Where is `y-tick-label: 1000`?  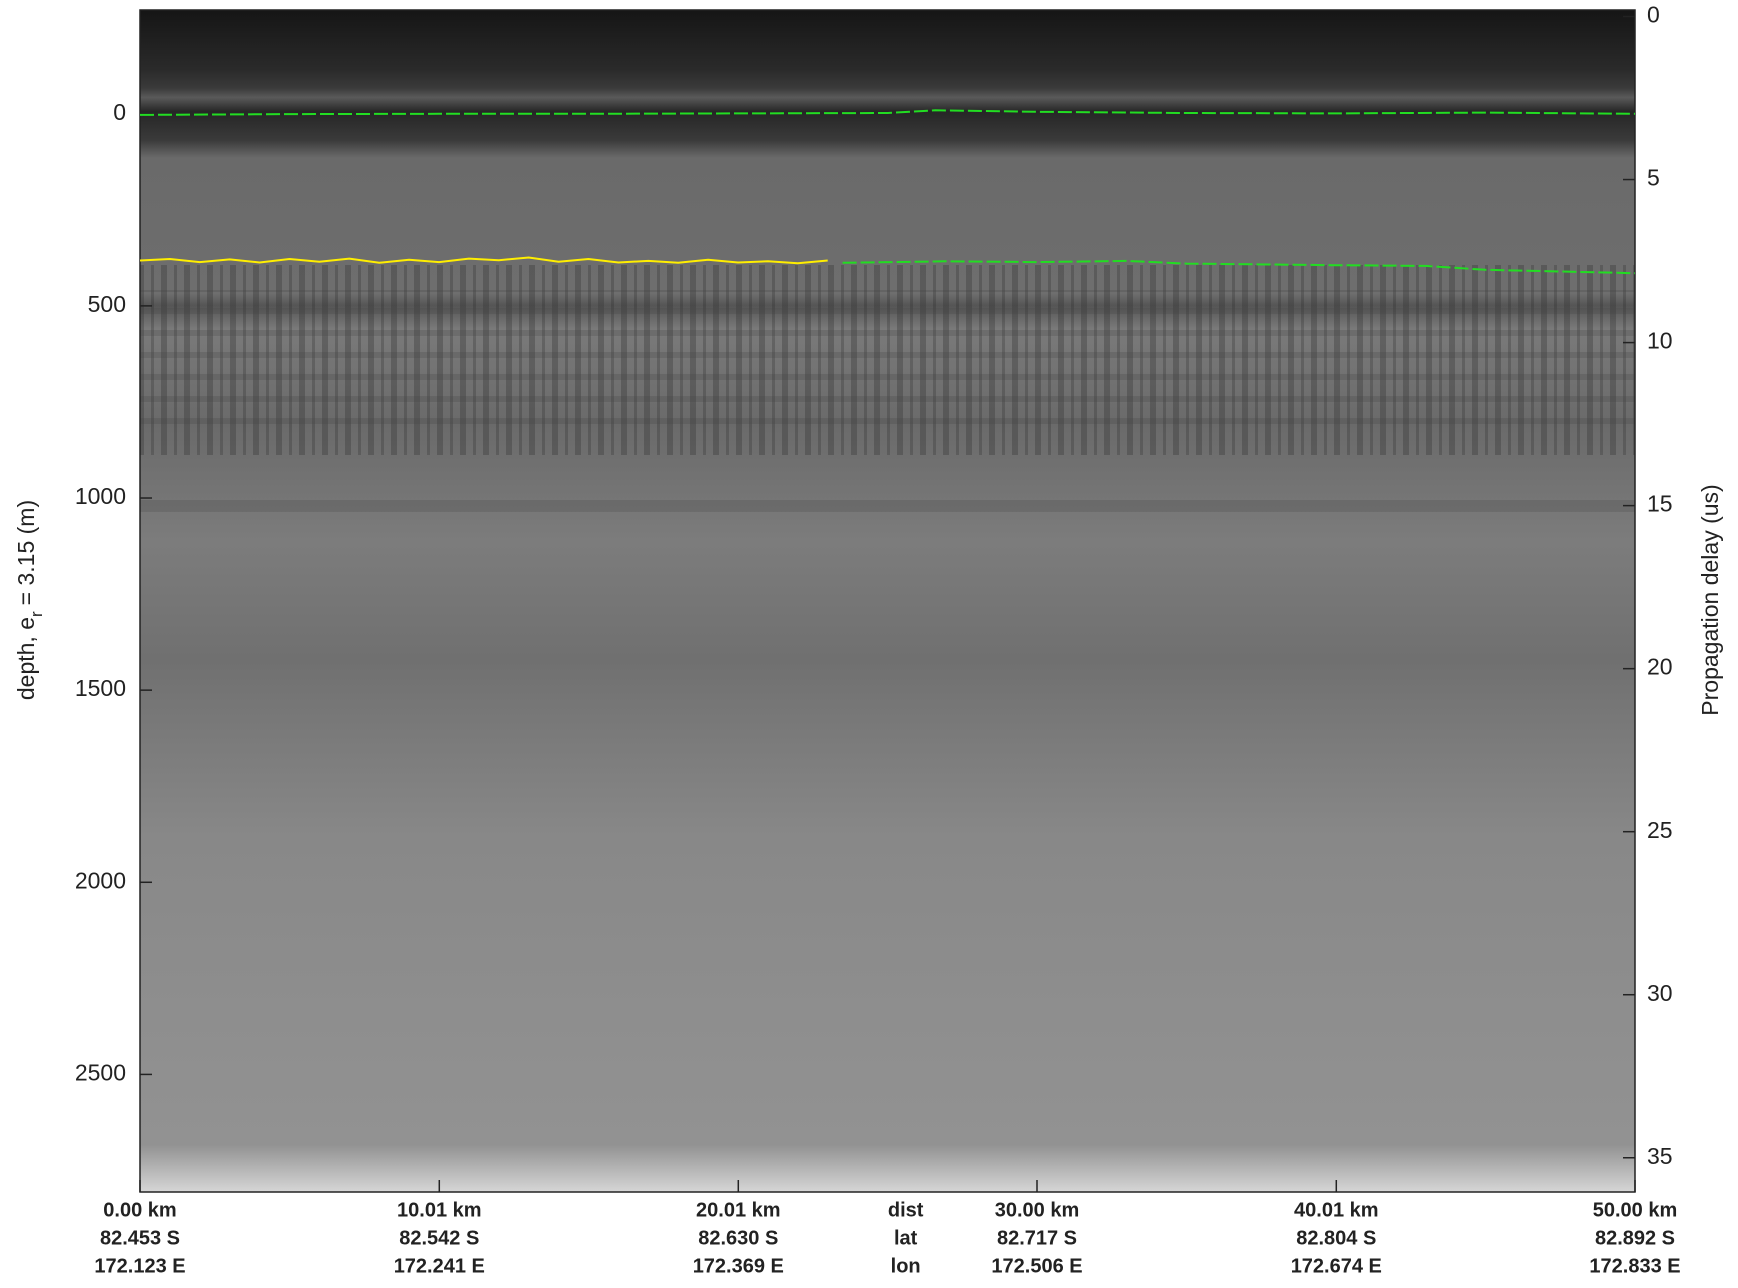
y-tick-label: 1000 is located at coordinates (100, 496).